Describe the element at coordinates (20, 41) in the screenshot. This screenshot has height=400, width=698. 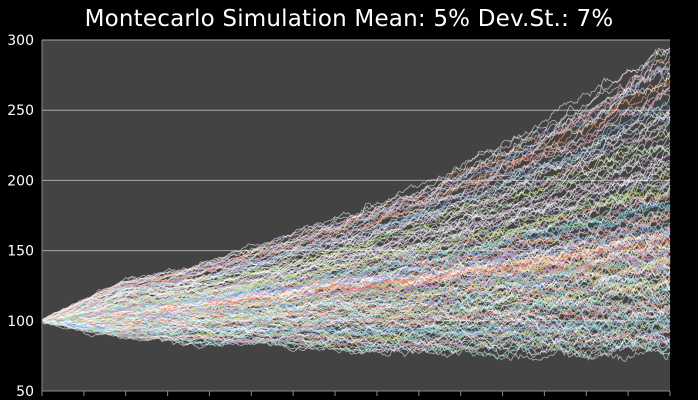
I see `y-tick-label: 300` at that location.